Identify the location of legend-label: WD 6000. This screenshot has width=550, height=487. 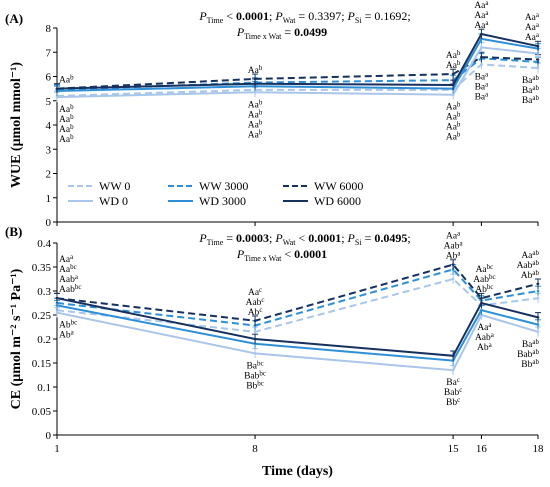
(337, 201).